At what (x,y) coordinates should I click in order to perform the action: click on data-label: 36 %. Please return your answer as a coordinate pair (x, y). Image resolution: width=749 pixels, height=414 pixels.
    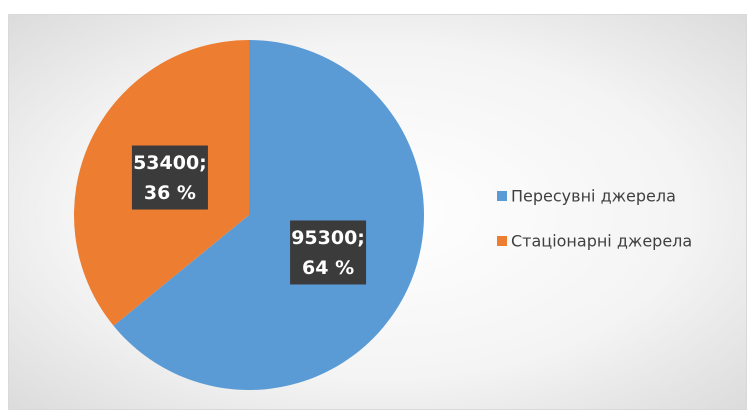
    Looking at the image, I should click on (170, 193).